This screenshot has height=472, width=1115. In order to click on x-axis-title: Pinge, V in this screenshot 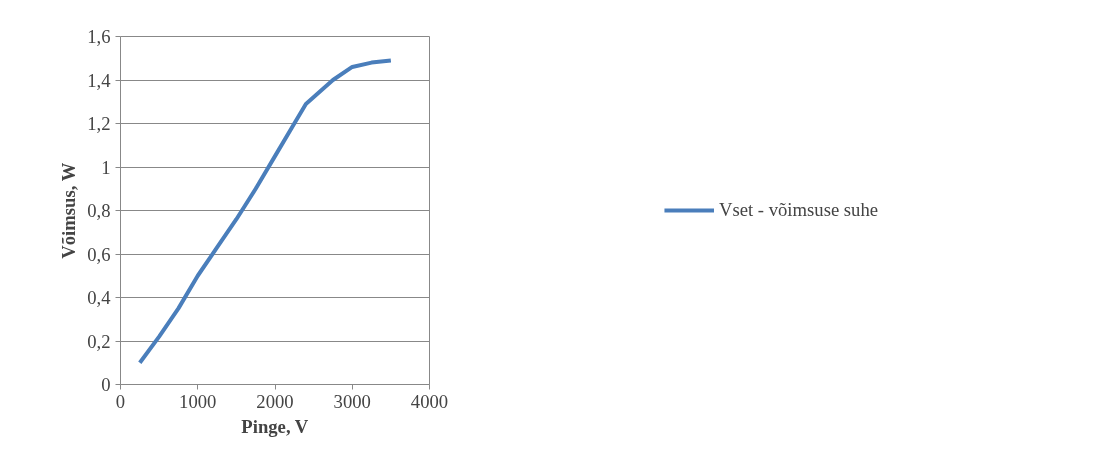, I will do `click(275, 426)`.